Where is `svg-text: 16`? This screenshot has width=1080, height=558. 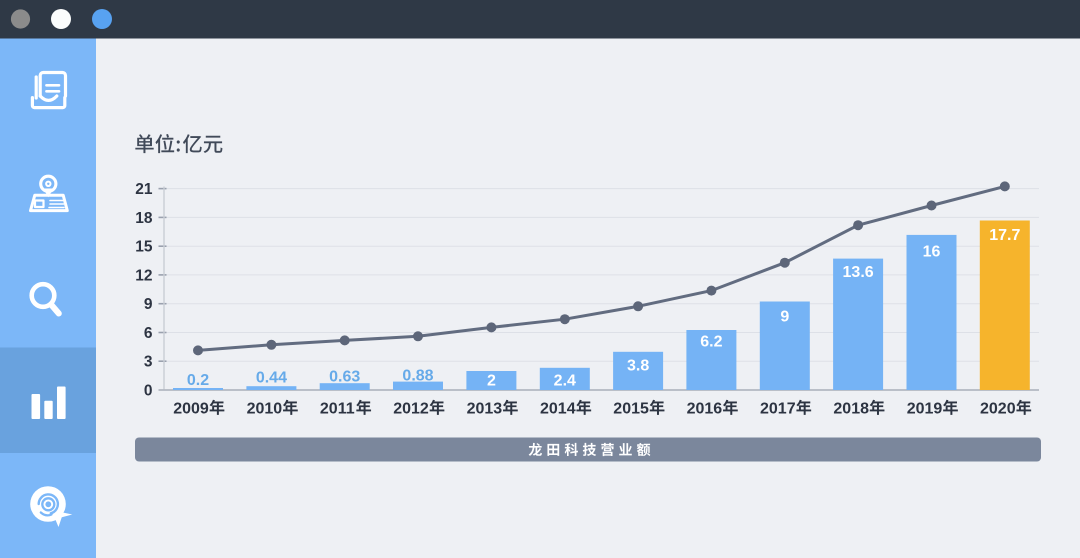 svg-text: 16 is located at coordinates (932, 251).